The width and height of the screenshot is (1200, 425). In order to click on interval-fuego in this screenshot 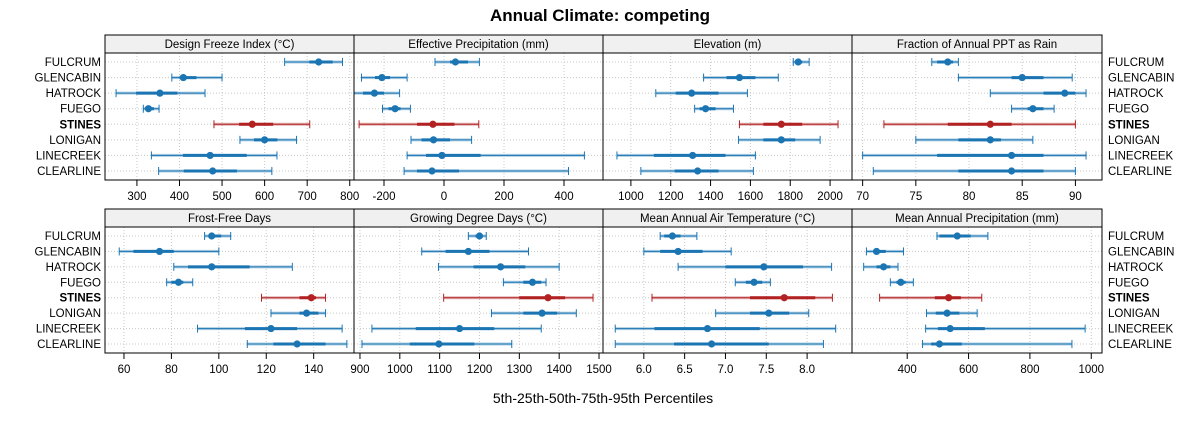, I will do `click(901, 282)`.